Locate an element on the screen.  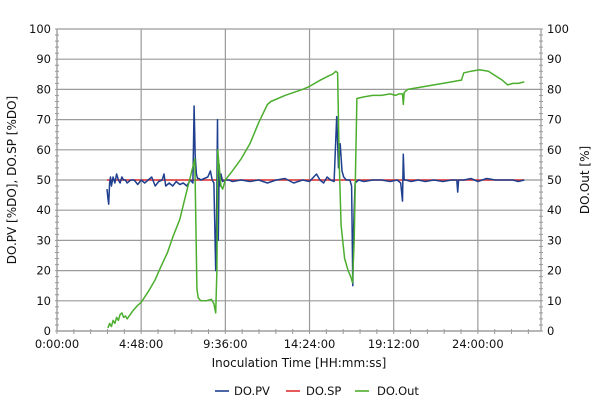
legend-item-do-out: DO.Out is located at coordinates (387, 391).